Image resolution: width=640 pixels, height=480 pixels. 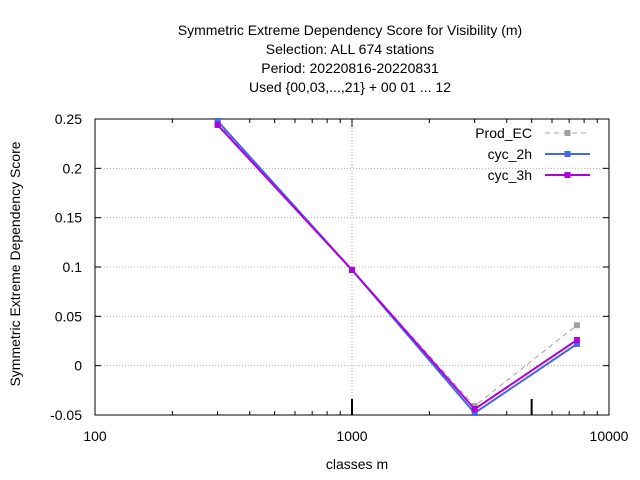 What do you see at coordinates (68, 119) in the screenshot?
I see `y-tick-label: 0.25` at bounding box center [68, 119].